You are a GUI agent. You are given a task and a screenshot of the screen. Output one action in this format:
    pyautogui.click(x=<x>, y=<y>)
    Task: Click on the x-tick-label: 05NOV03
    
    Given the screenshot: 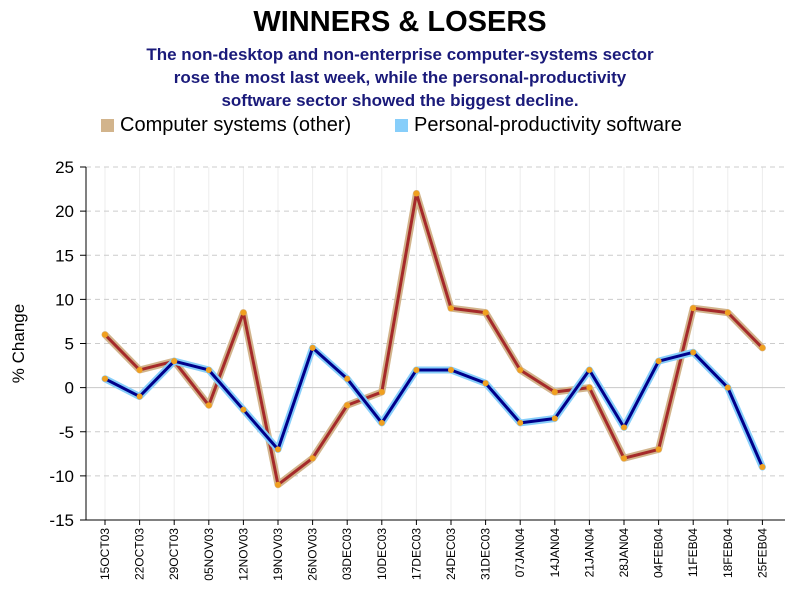 What is the action you would take?
    pyautogui.click(x=209, y=554)
    